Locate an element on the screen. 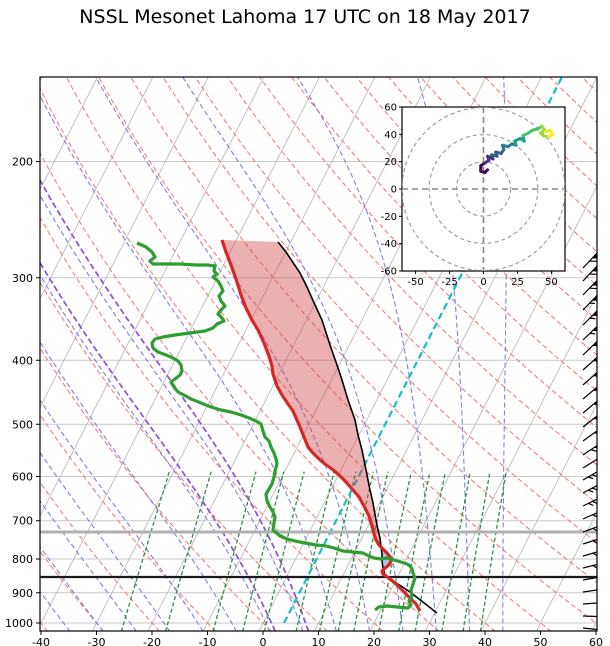  hodograph-ring is located at coordinates (483, 189).